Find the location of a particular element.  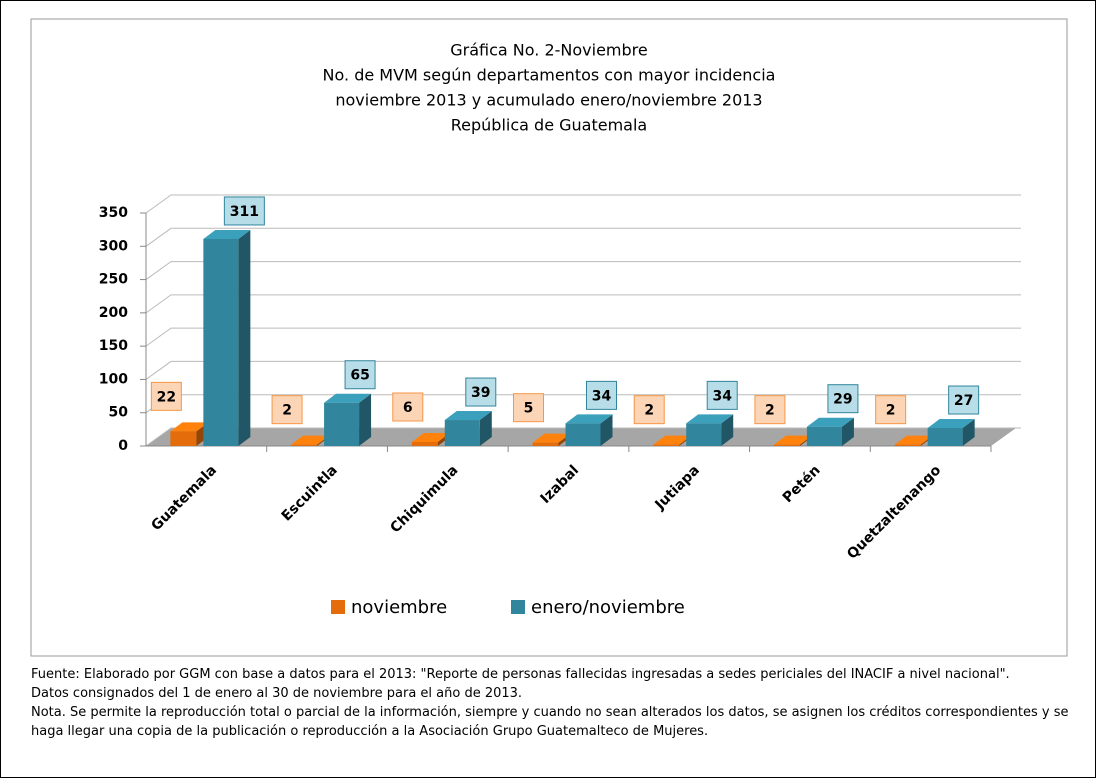

data-label: 65 is located at coordinates (359, 376).